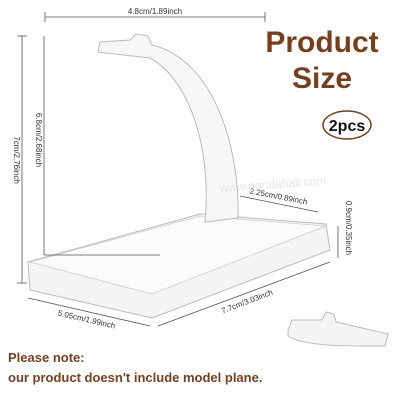  What do you see at coordinates (338, 329) in the screenshot?
I see `second-stand` at bounding box center [338, 329].